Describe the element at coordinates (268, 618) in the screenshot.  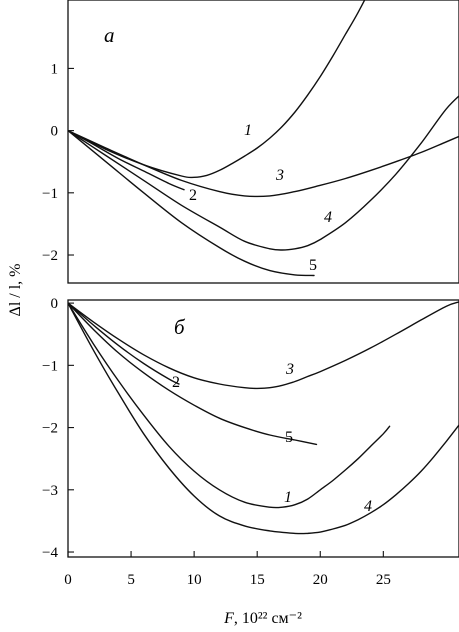
I see `x-axis-unit: , 10²² см⁻²` at that location.